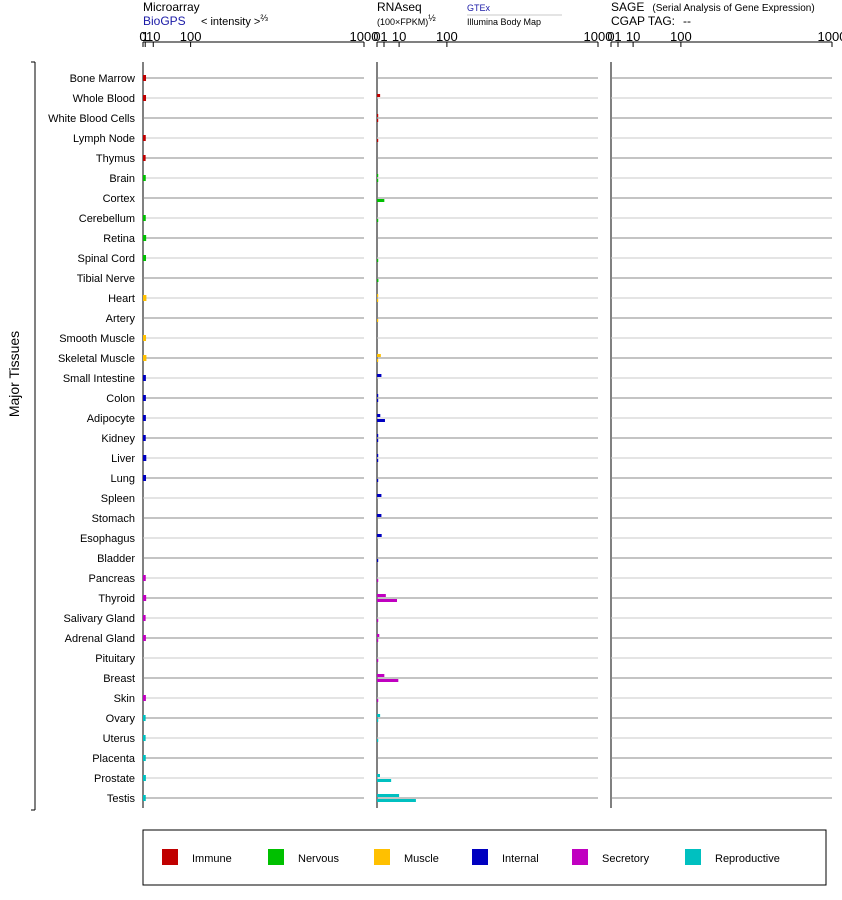 The height and width of the screenshot is (900, 842). I want to click on legend-label: Nervous, so click(318, 859).